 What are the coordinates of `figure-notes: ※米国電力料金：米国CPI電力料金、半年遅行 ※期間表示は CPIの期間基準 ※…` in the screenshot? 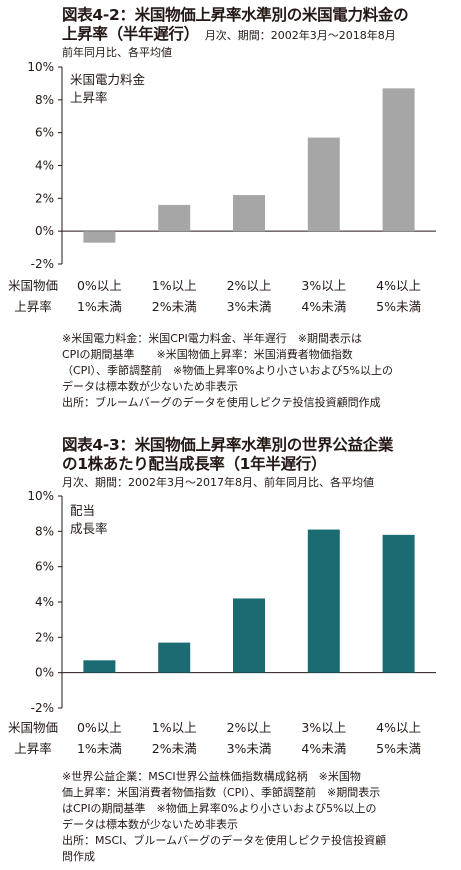 It's located at (248, 371).